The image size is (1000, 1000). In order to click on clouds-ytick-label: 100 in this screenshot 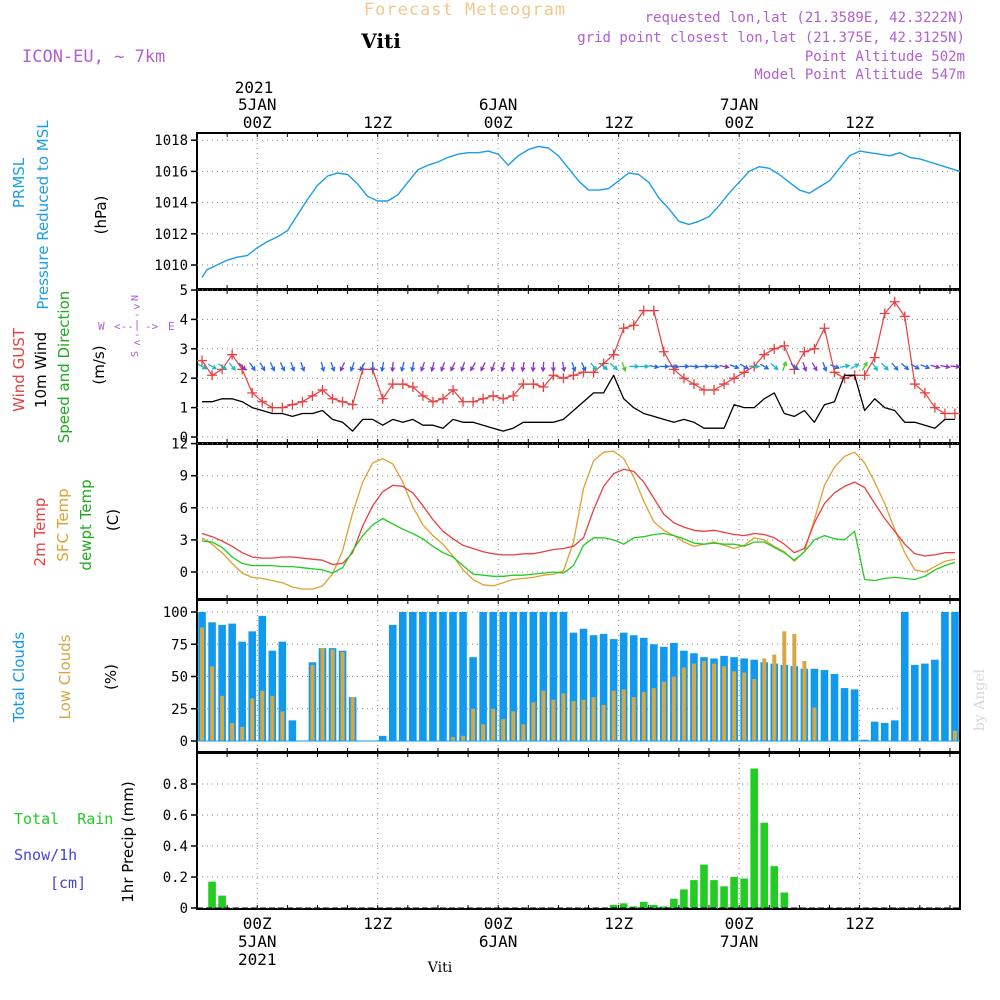, I will do `click(175, 613)`.